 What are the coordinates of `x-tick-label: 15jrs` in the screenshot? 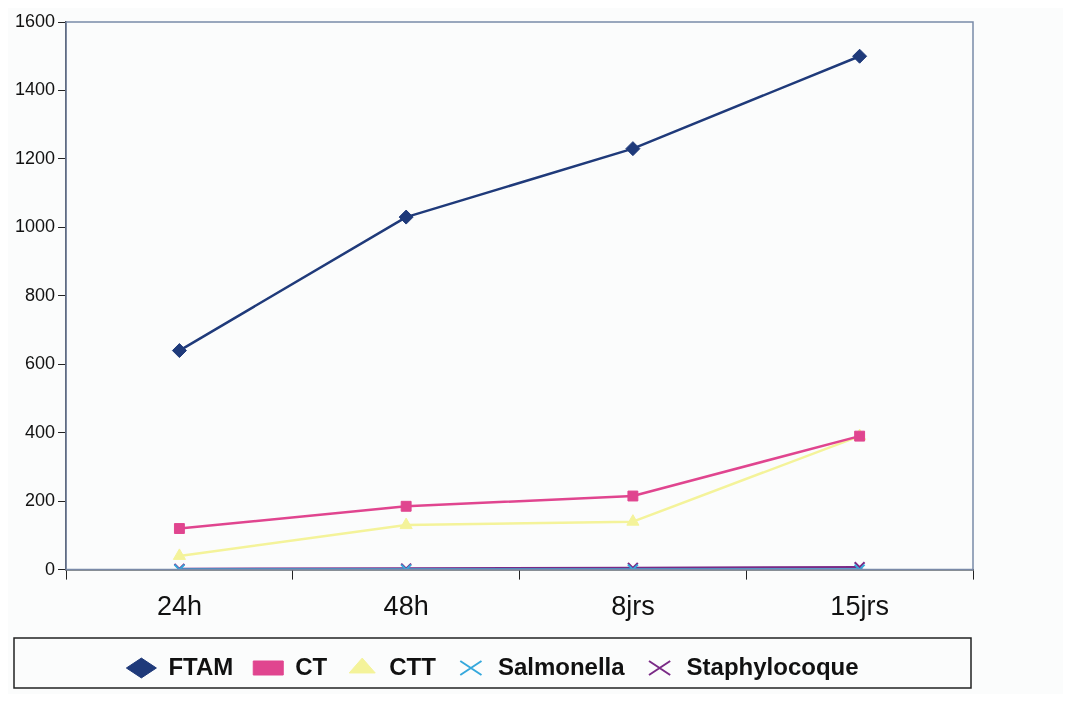 It's located at (859, 606).